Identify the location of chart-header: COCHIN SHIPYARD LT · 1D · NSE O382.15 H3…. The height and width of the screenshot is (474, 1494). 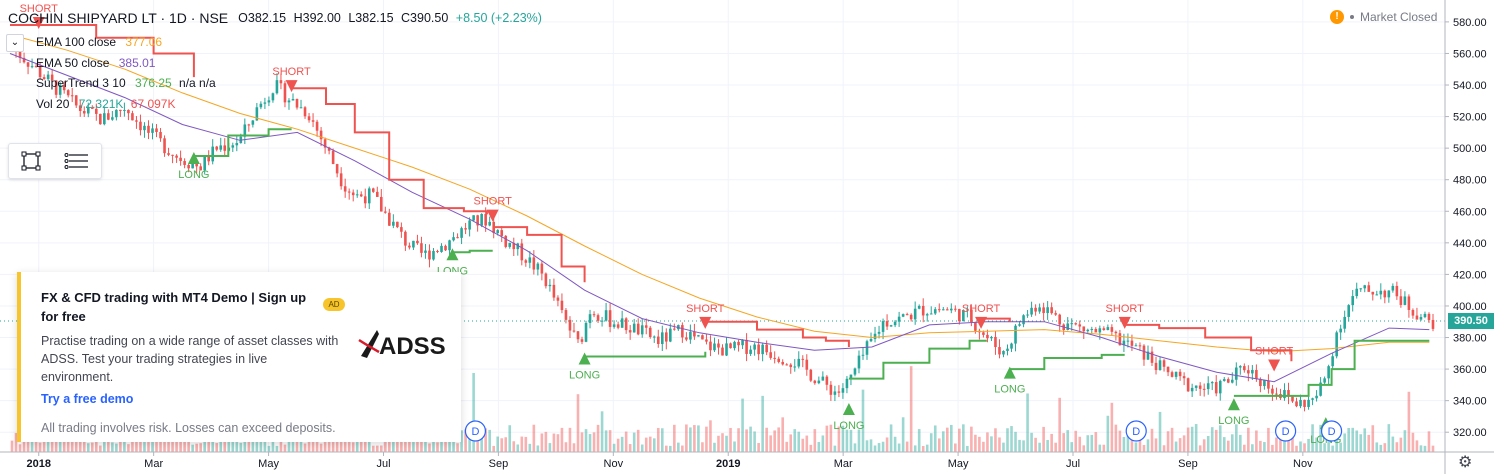
(277, 18).